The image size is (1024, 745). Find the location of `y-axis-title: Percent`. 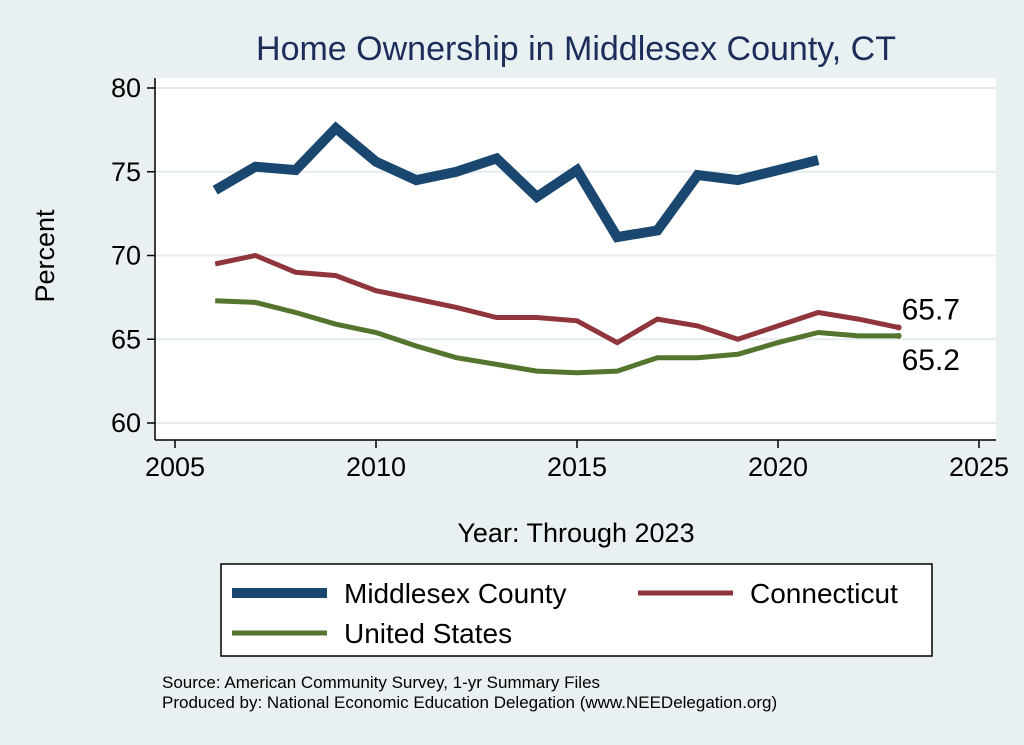

y-axis-title: Percent is located at coordinates (45, 256).